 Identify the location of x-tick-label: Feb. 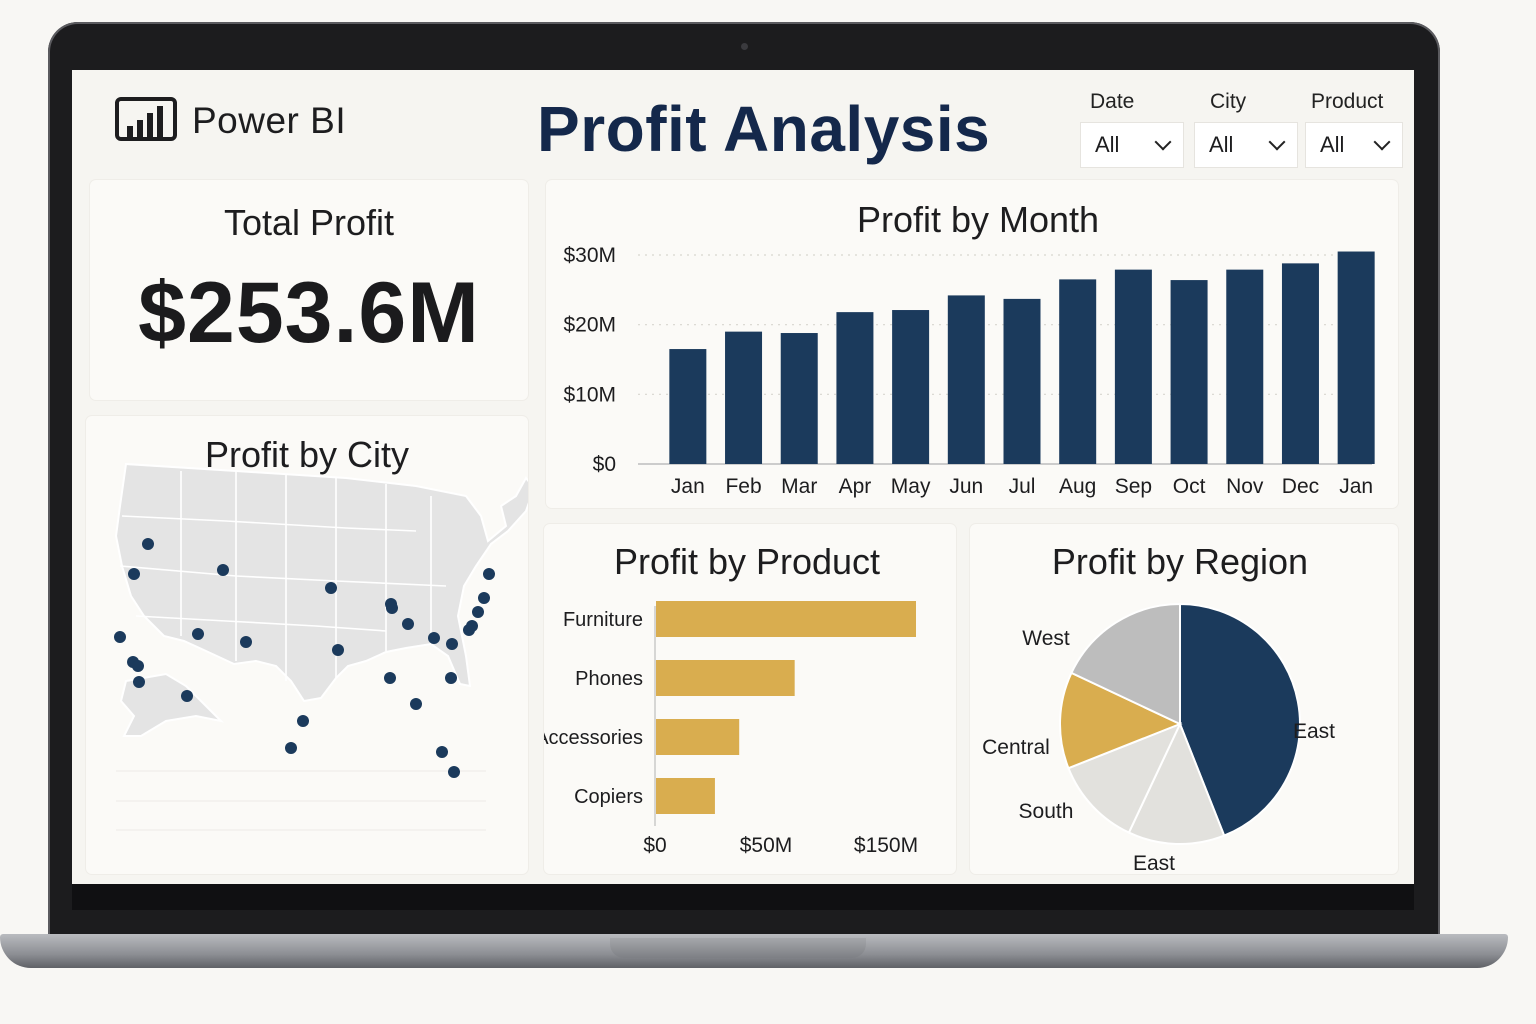
(743, 486).